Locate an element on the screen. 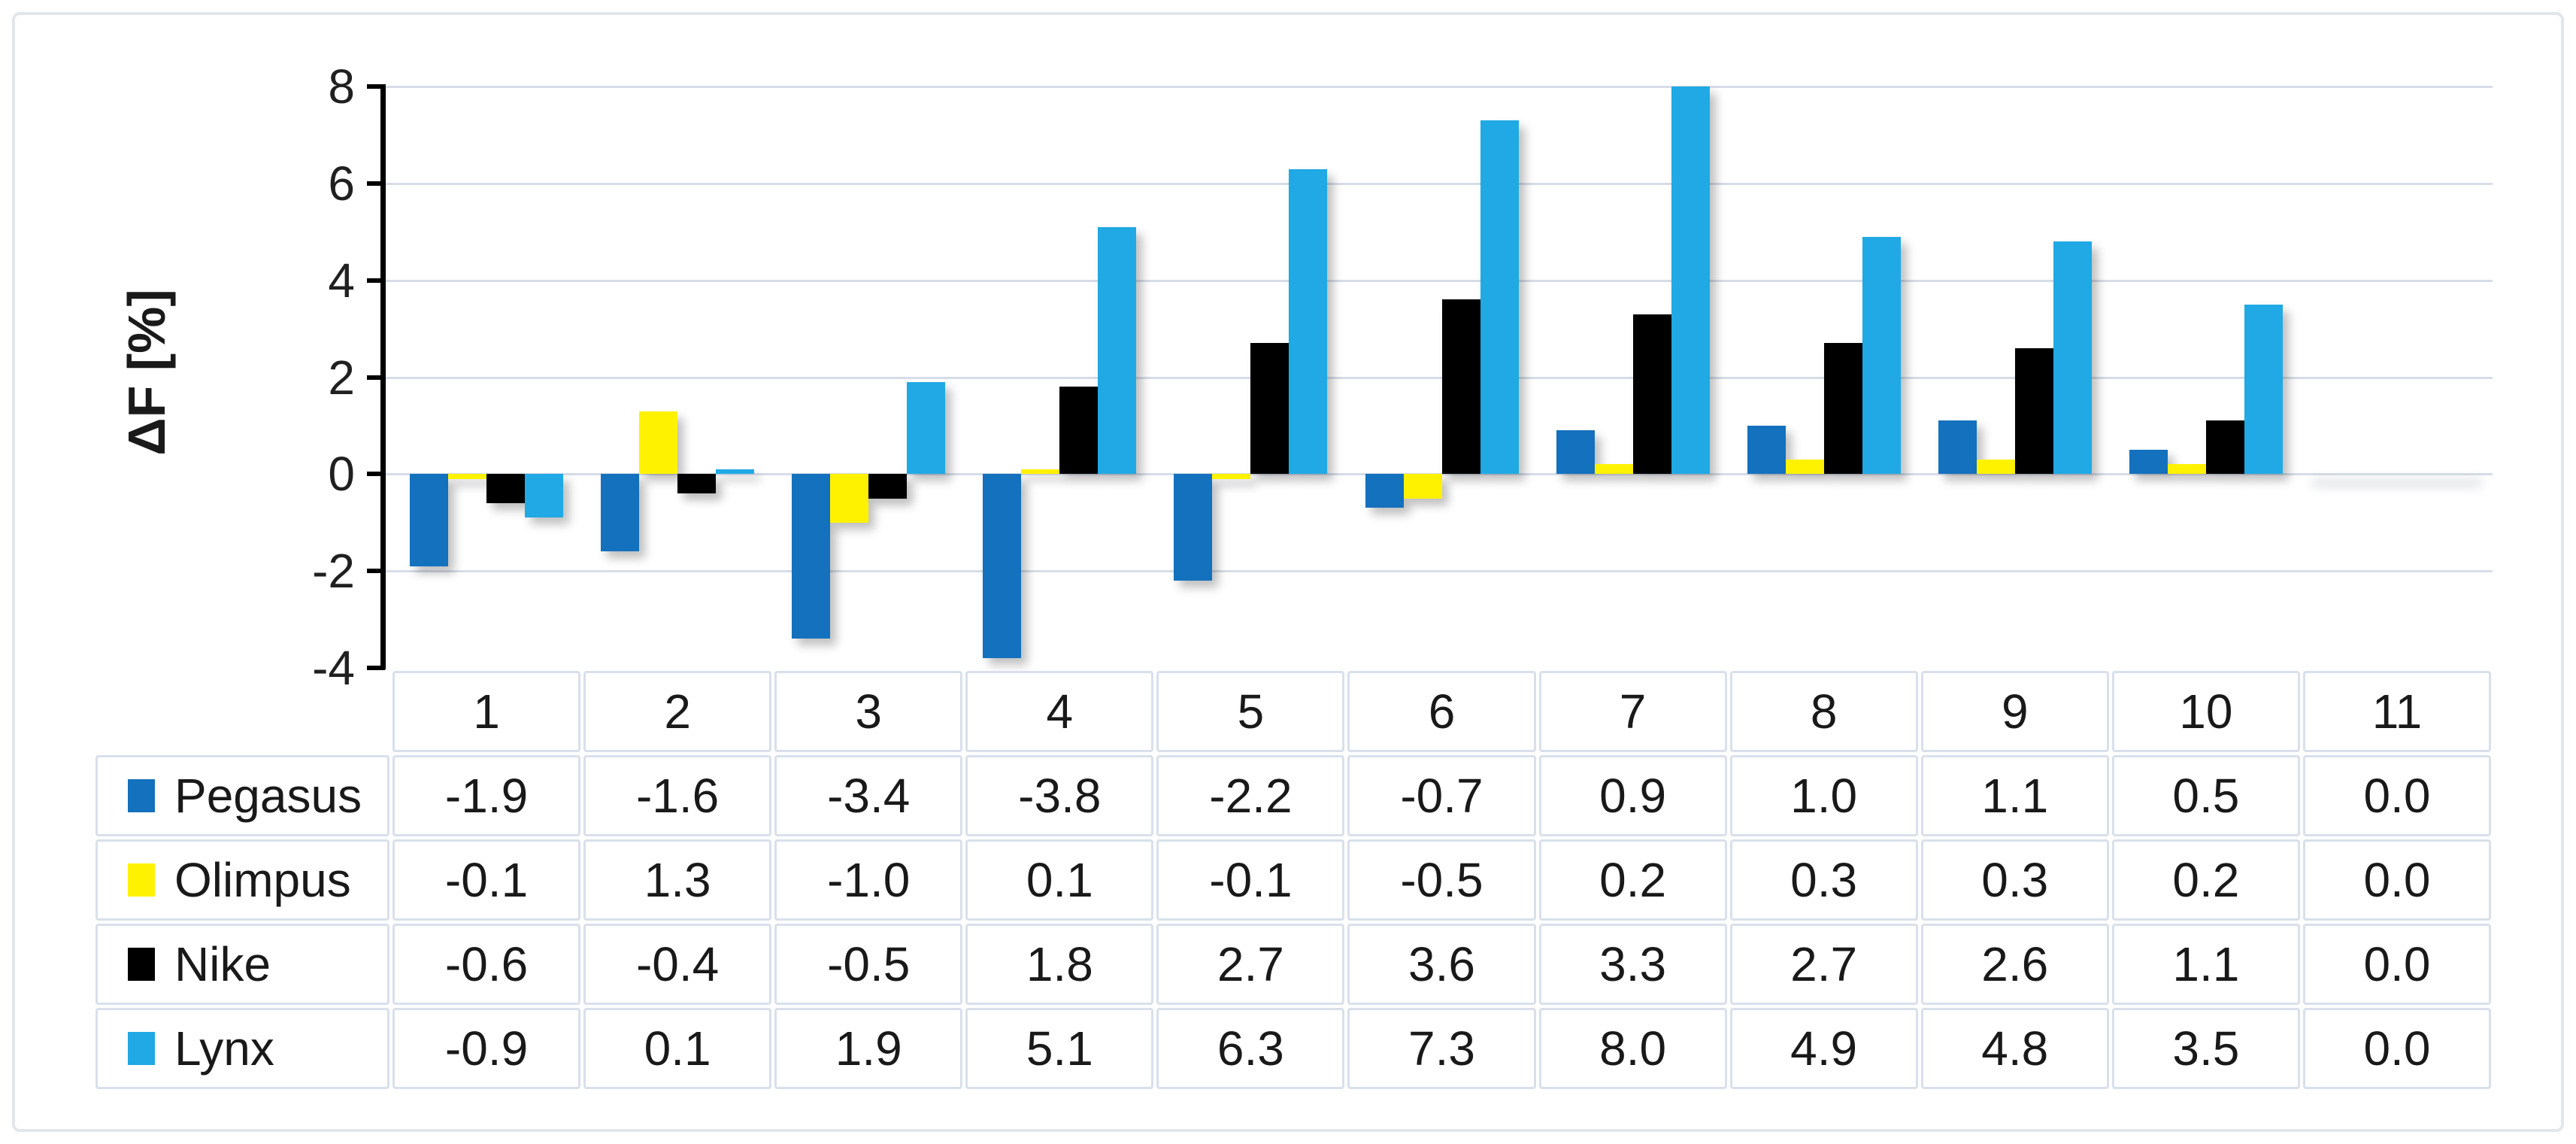 The width and height of the screenshot is (2576, 1144). legend-cell-nike: Nike is located at coordinates (242, 964).